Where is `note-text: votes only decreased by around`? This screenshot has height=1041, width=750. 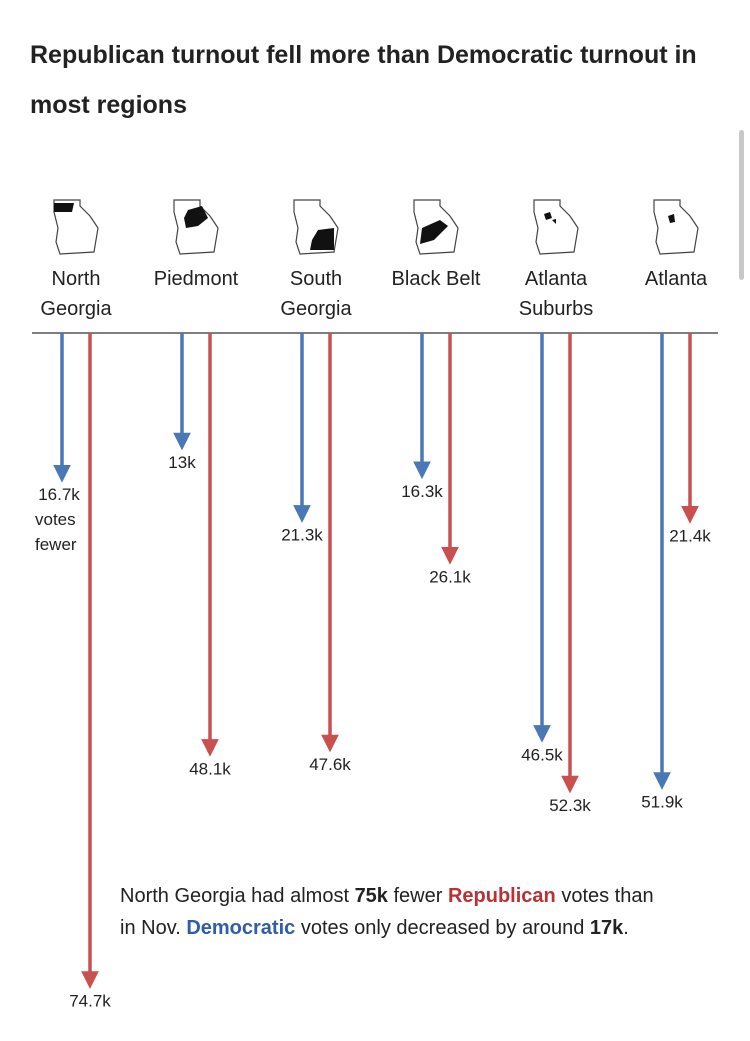
note-text: votes only decreased by around is located at coordinates (442, 928).